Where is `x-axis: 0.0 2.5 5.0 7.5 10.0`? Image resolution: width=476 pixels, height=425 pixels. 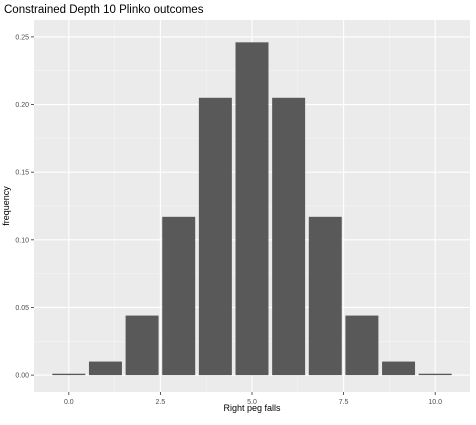 x-axis: 0.0 2.5 5.0 7.5 10.0 is located at coordinates (253, 399).